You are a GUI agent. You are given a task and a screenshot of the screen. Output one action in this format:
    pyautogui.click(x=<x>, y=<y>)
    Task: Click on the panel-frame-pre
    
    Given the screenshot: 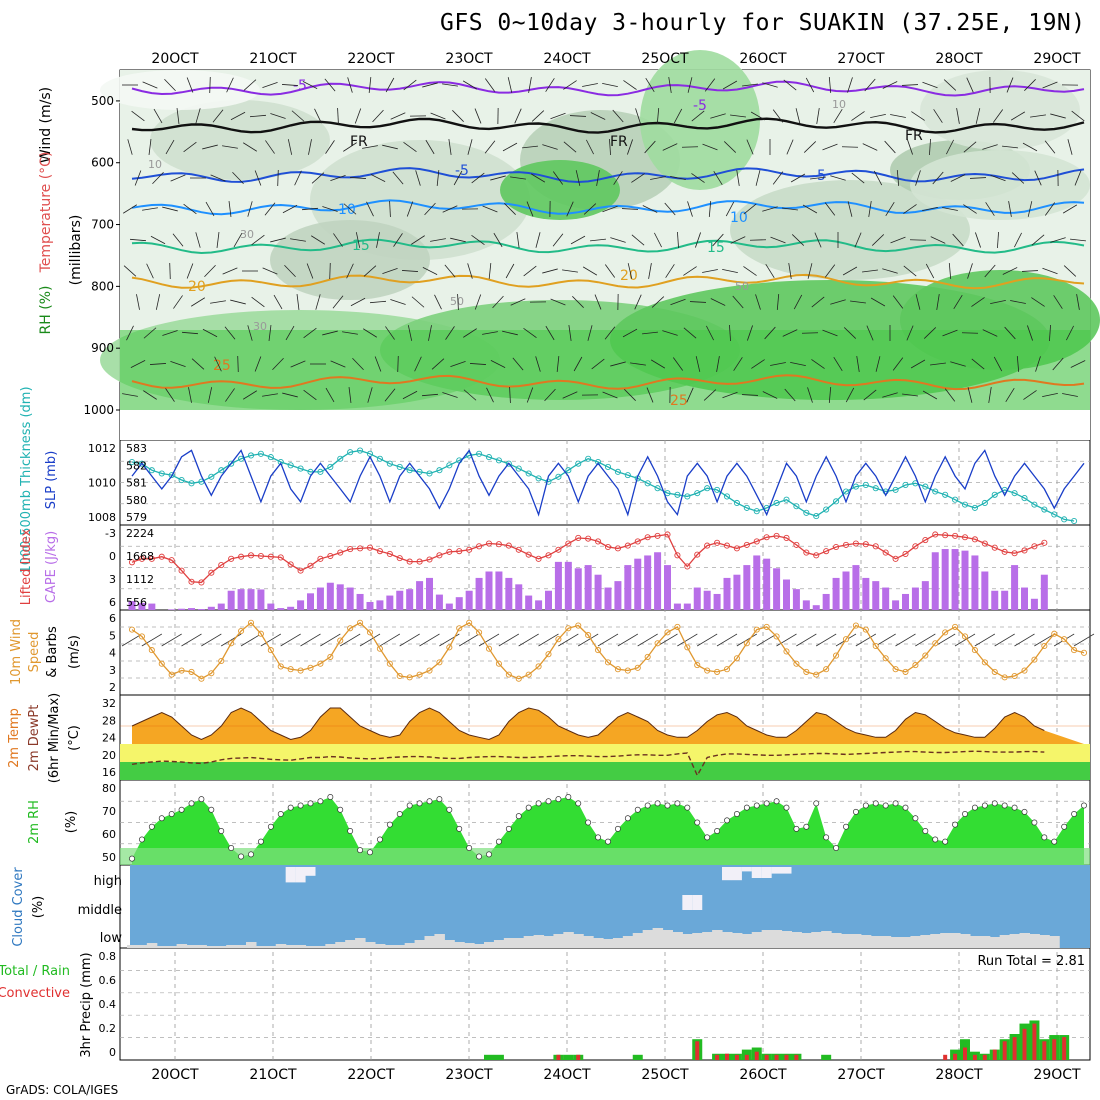 What is the action you would take?
    pyautogui.click(x=605, y=1004)
    